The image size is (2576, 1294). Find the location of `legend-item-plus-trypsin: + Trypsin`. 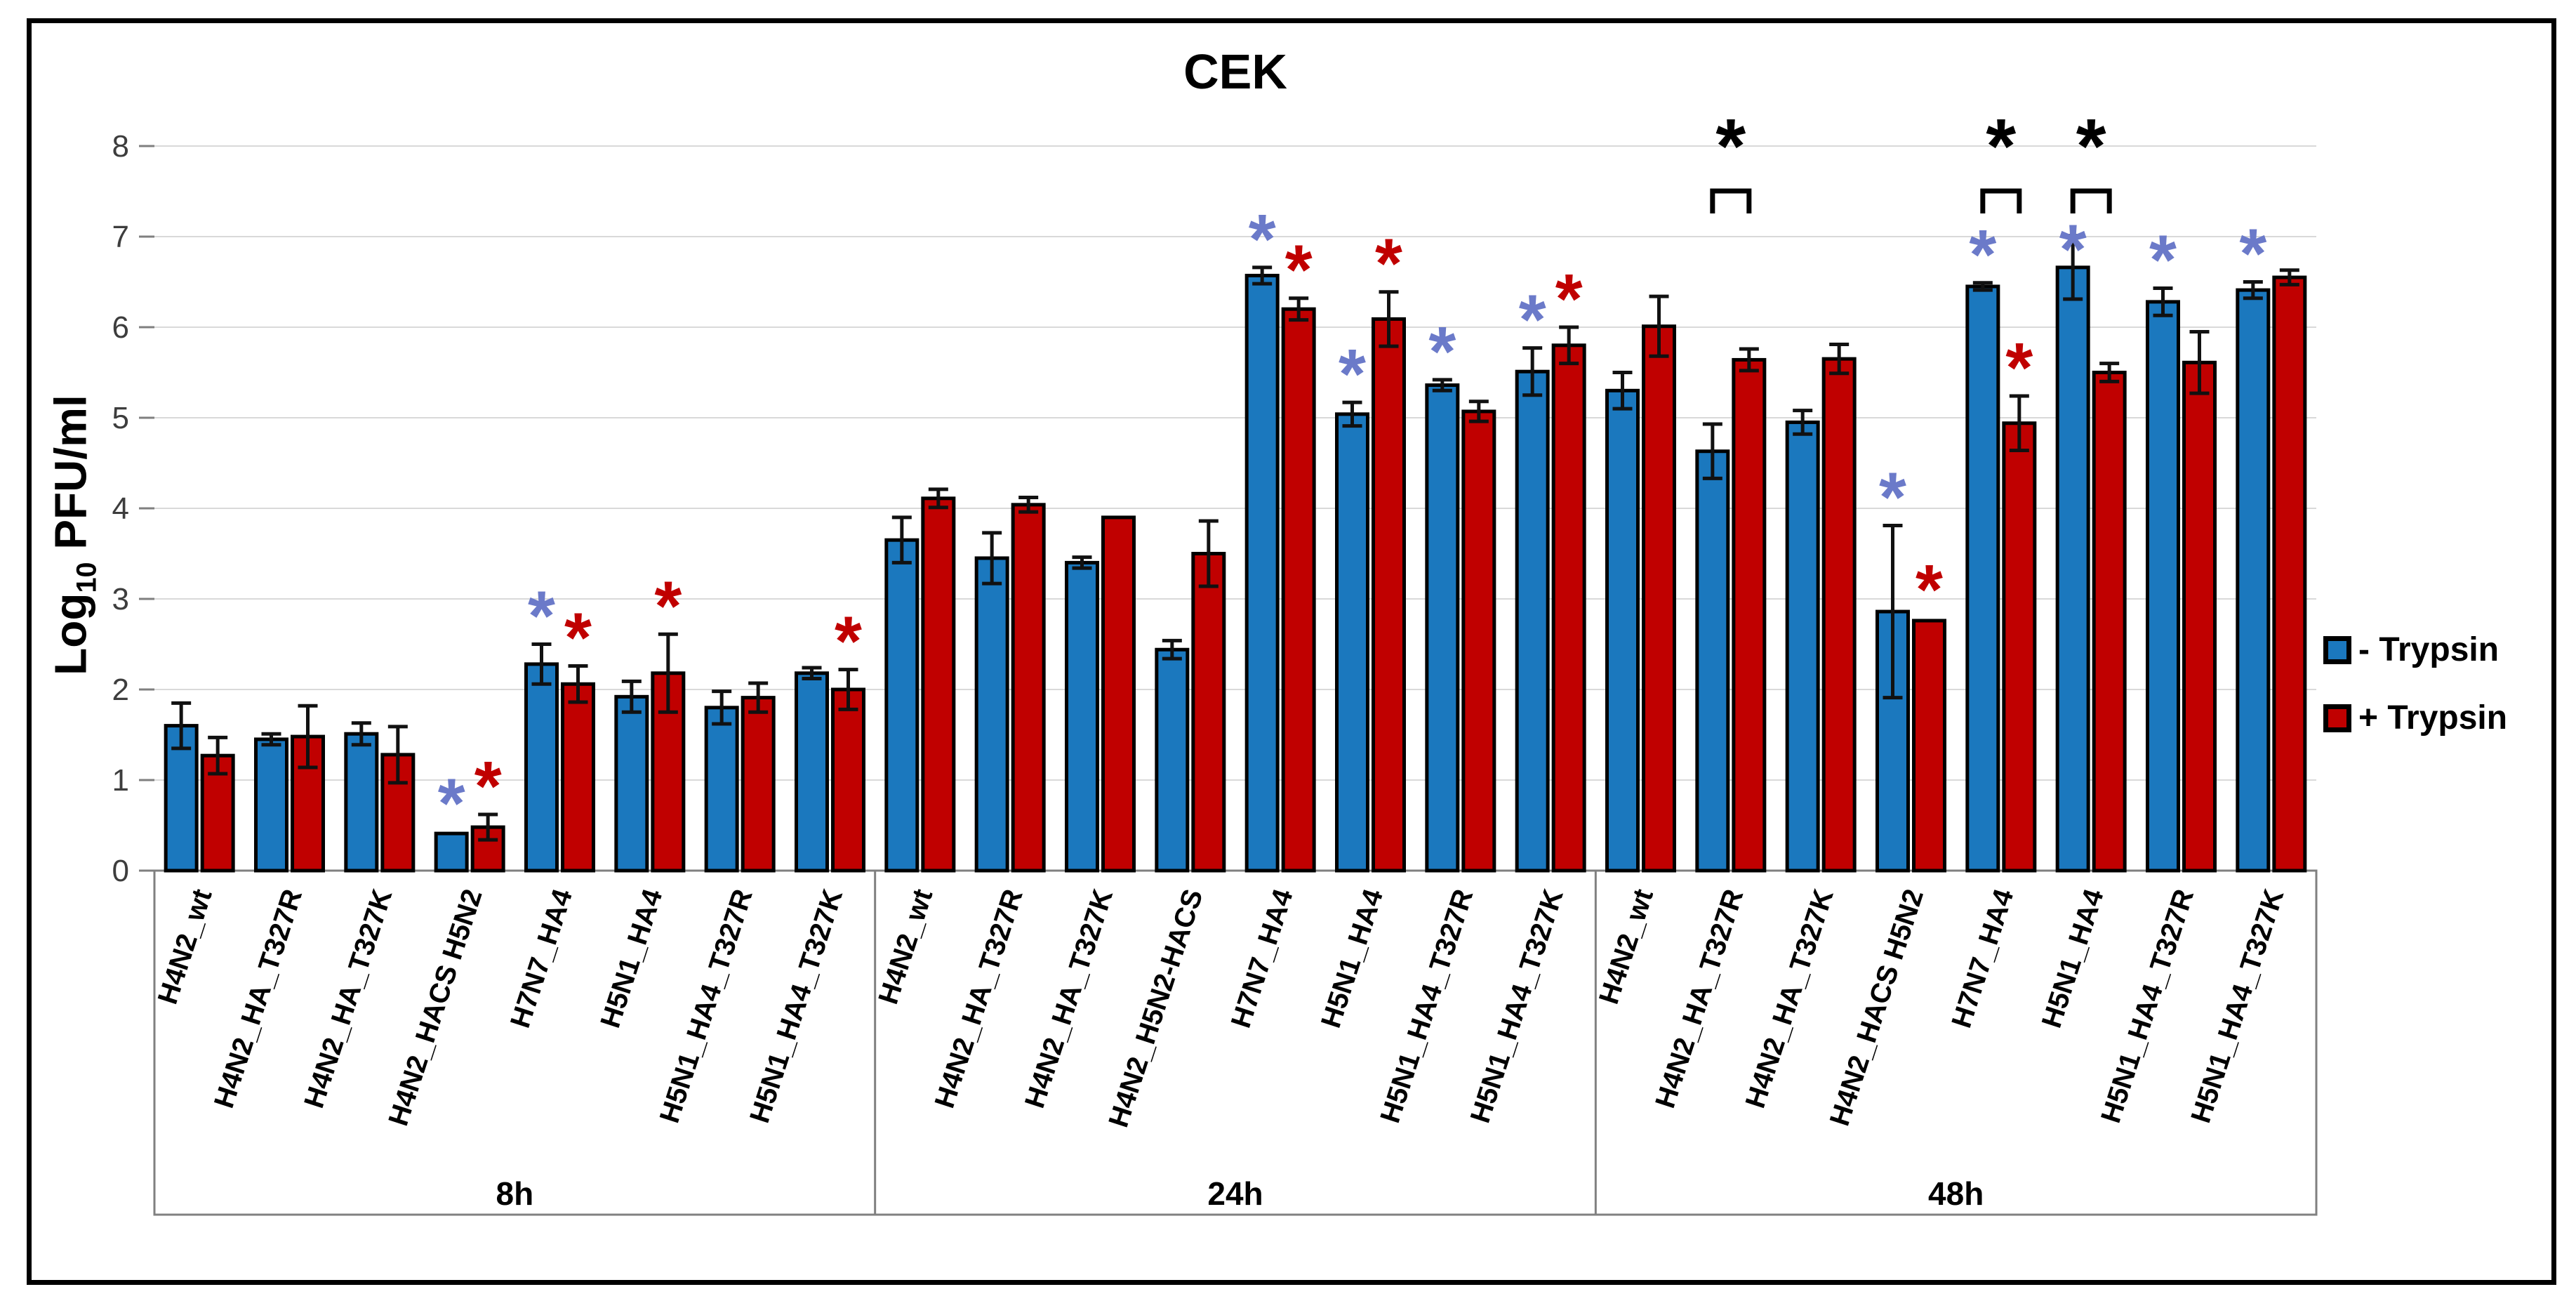

legend-item-plus-trypsin: + Trypsin is located at coordinates (2415, 718).